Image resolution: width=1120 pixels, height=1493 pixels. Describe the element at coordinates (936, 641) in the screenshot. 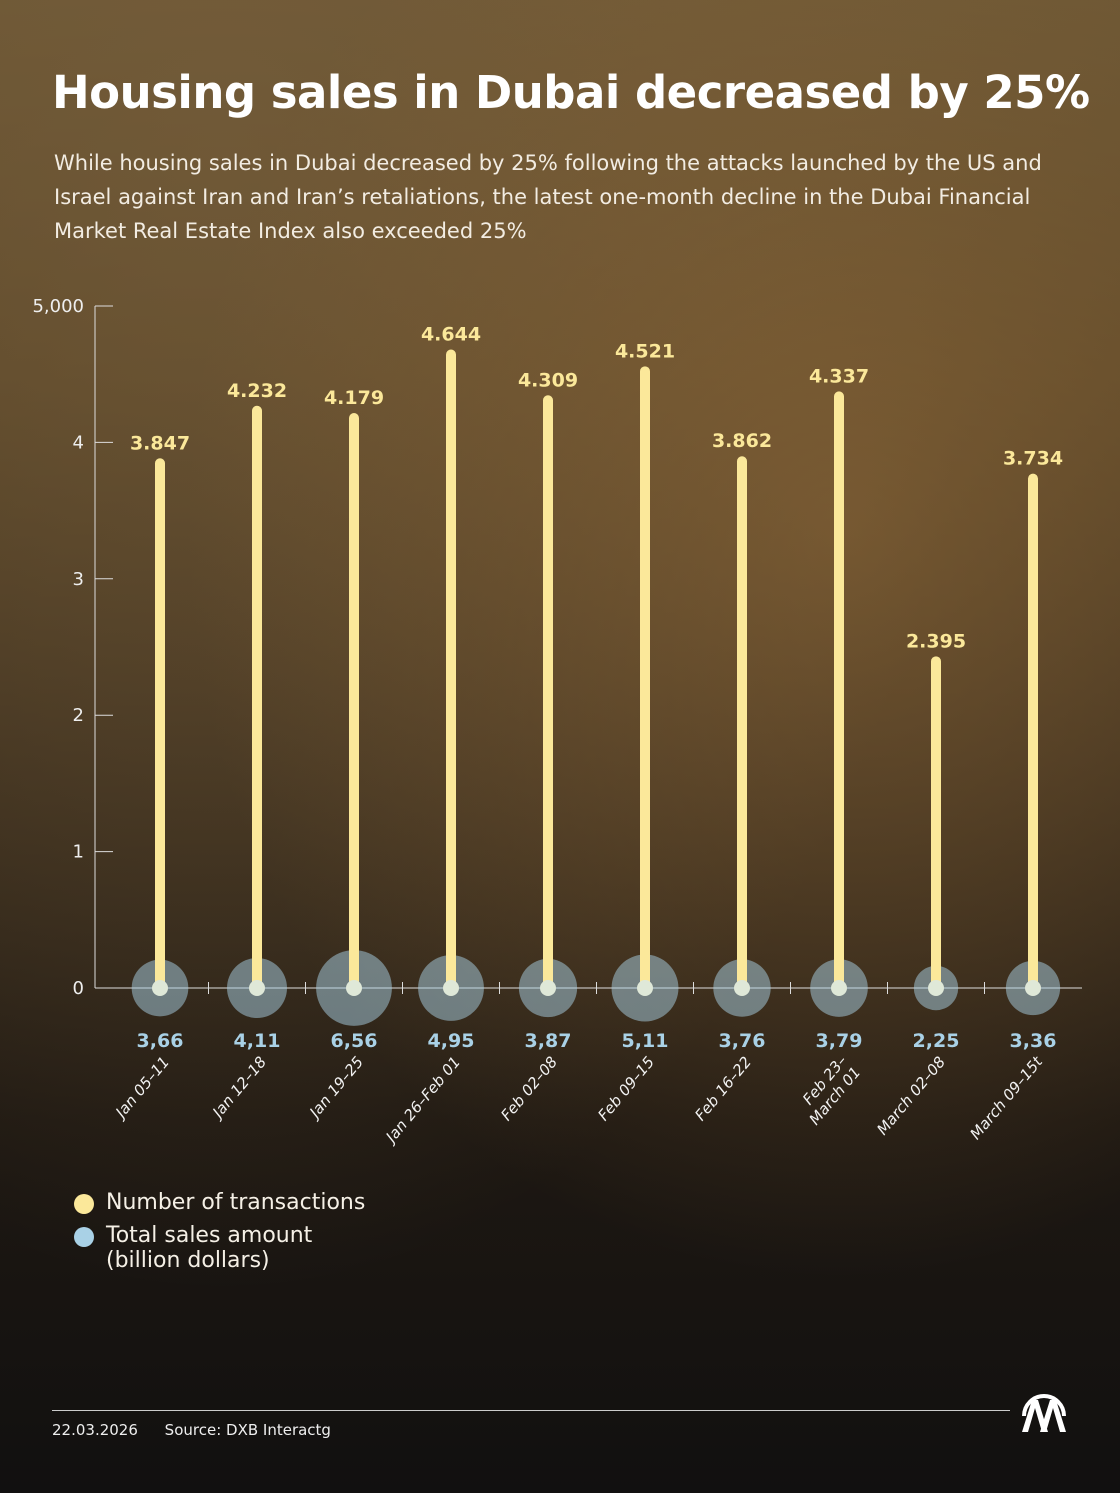

I see `transactions-value-label: 2.395` at that location.